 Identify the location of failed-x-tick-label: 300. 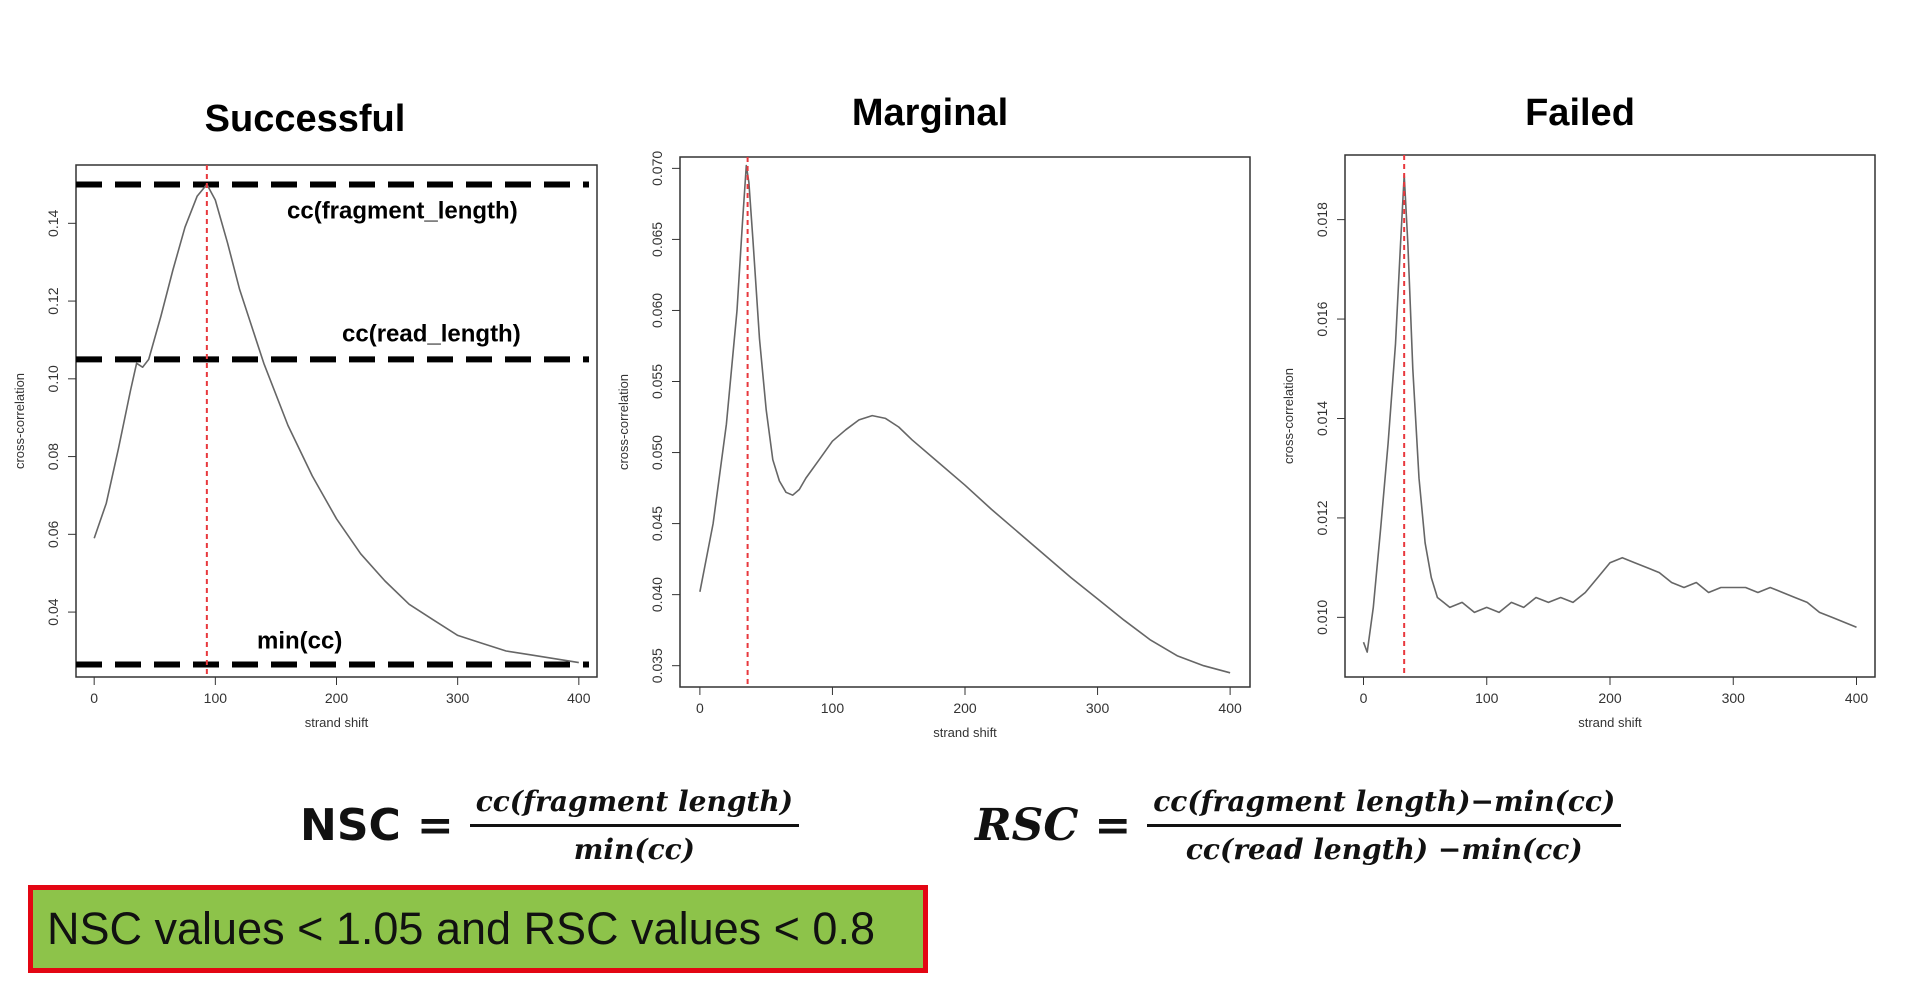
(1734, 698).